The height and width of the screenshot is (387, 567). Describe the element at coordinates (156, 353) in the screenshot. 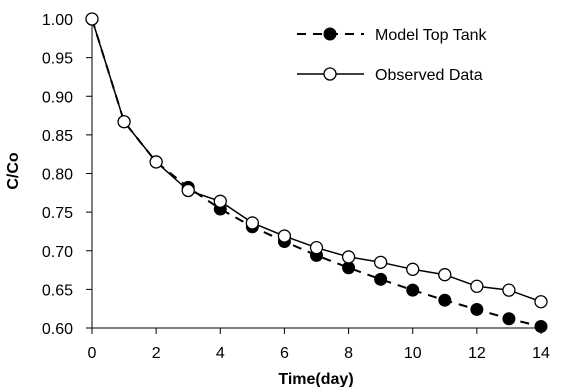

I see `x-tick-label: 2` at that location.